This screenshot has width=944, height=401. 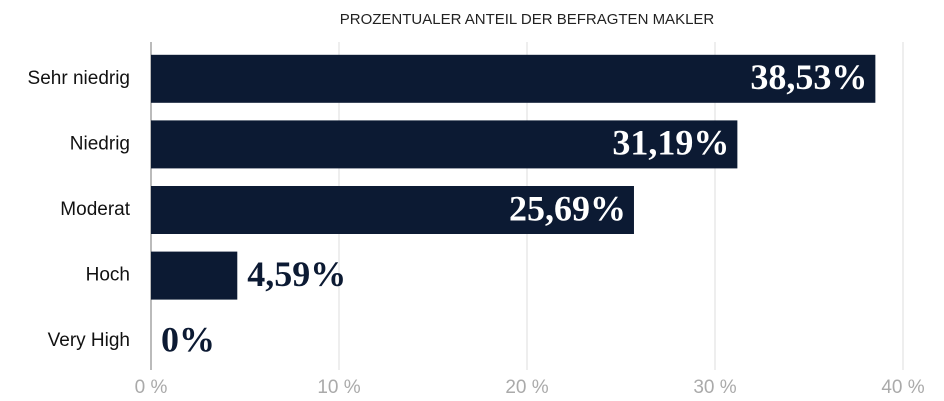 What do you see at coordinates (151, 387) in the screenshot?
I see `x-tick-label: 0 %` at bounding box center [151, 387].